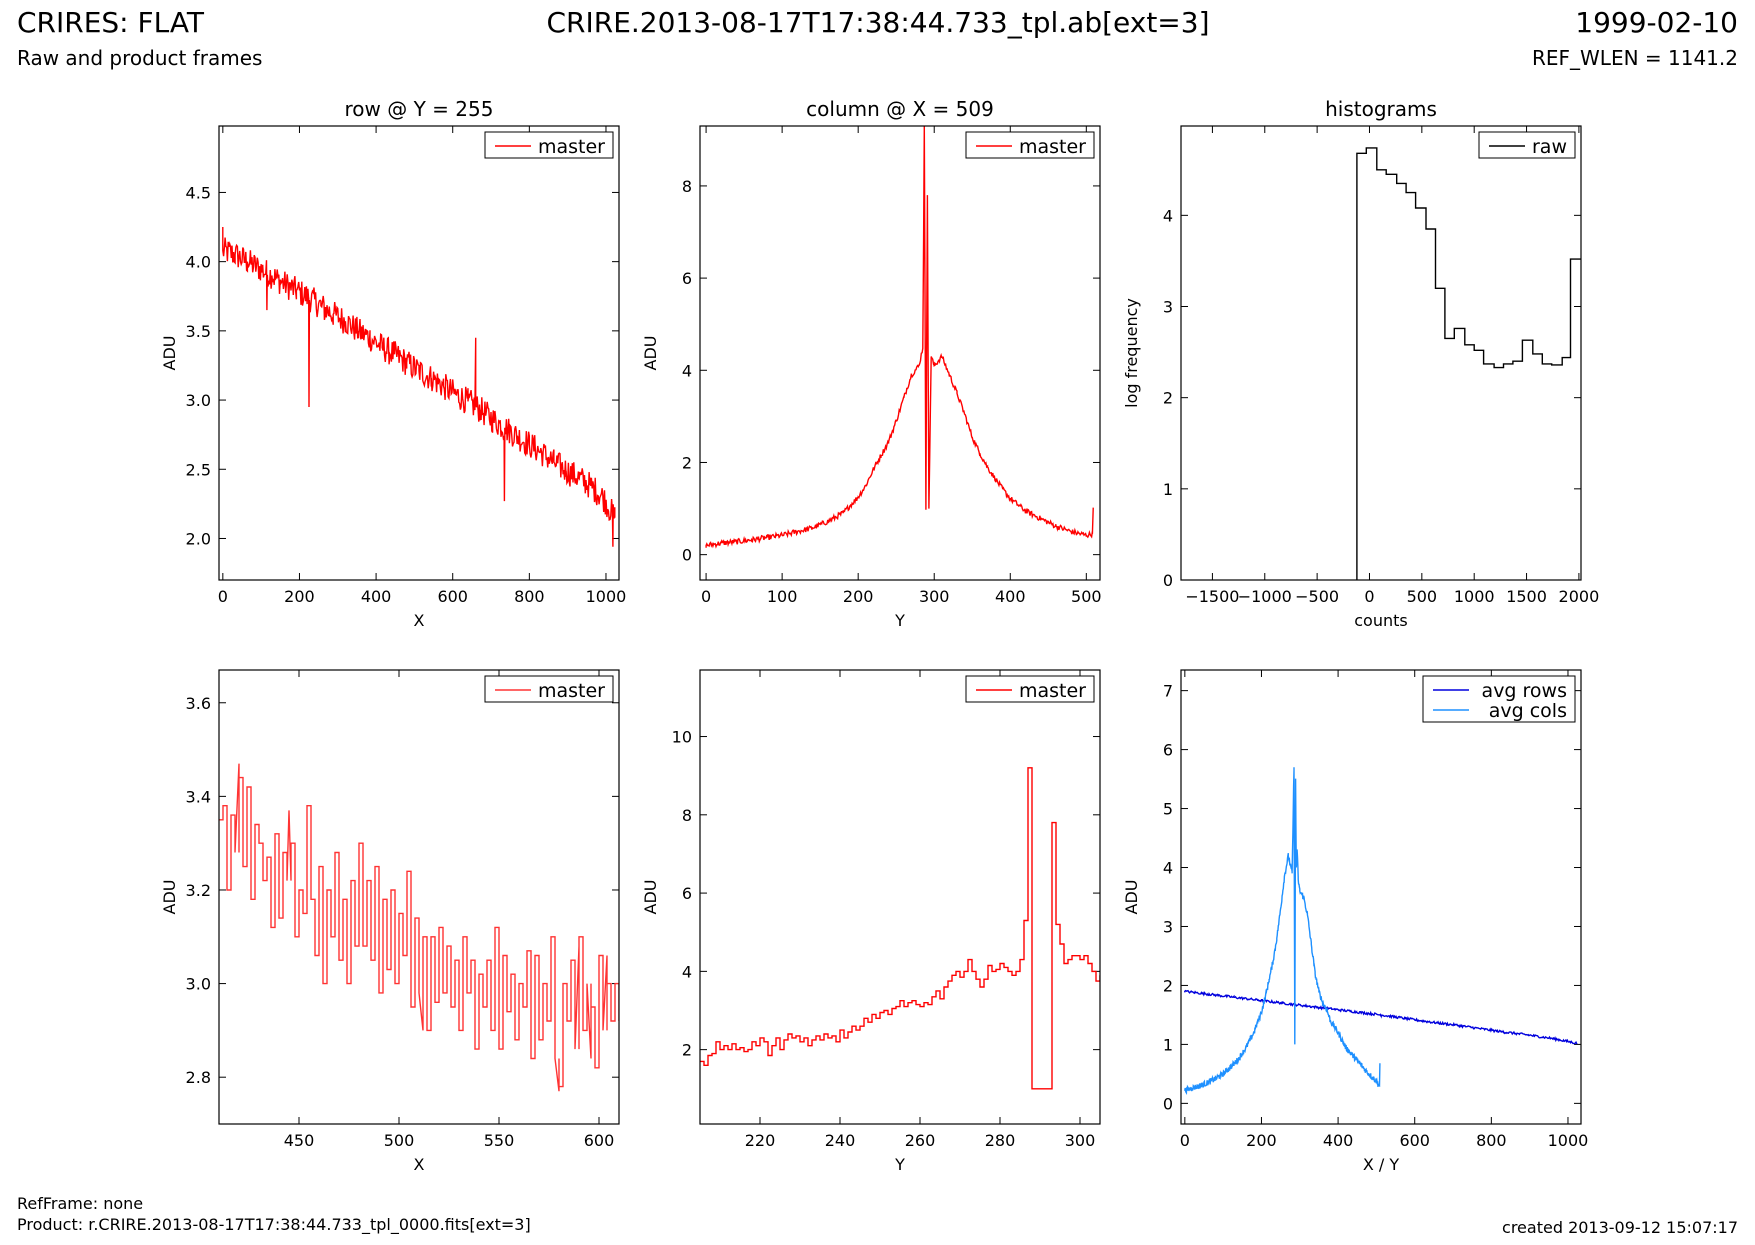 Image resolution: width=1755 pixels, height=1245 pixels. What do you see at coordinates (900, 109) in the screenshot?
I see `chart-title: column @ X = 509` at bounding box center [900, 109].